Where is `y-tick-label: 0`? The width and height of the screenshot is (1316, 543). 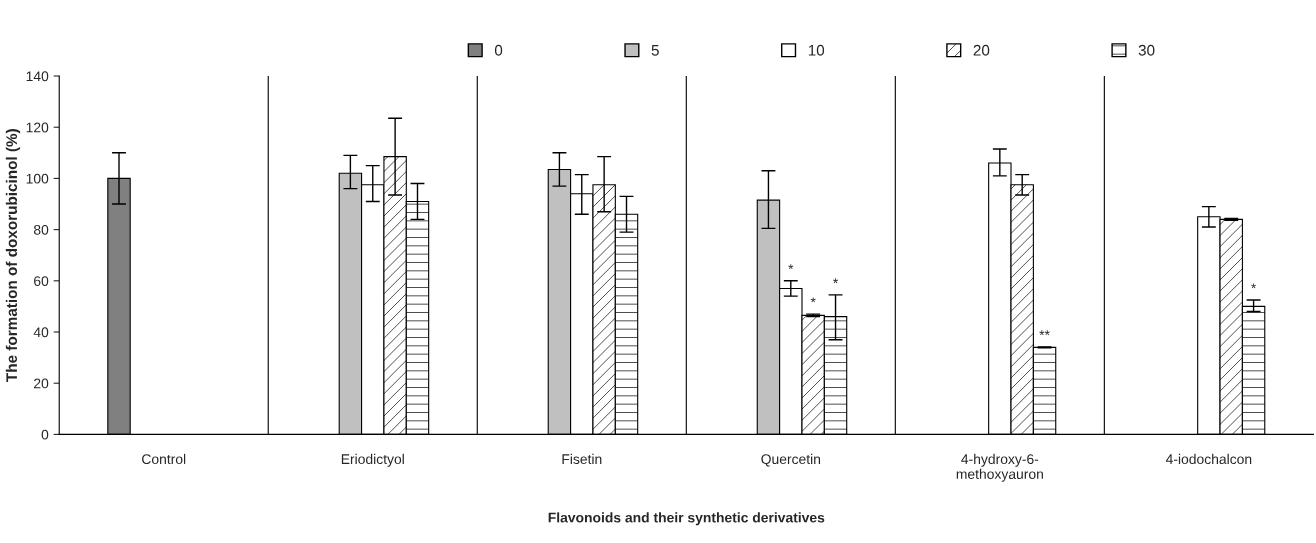
y-tick-label: 0 is located at coordinates (45, 434).